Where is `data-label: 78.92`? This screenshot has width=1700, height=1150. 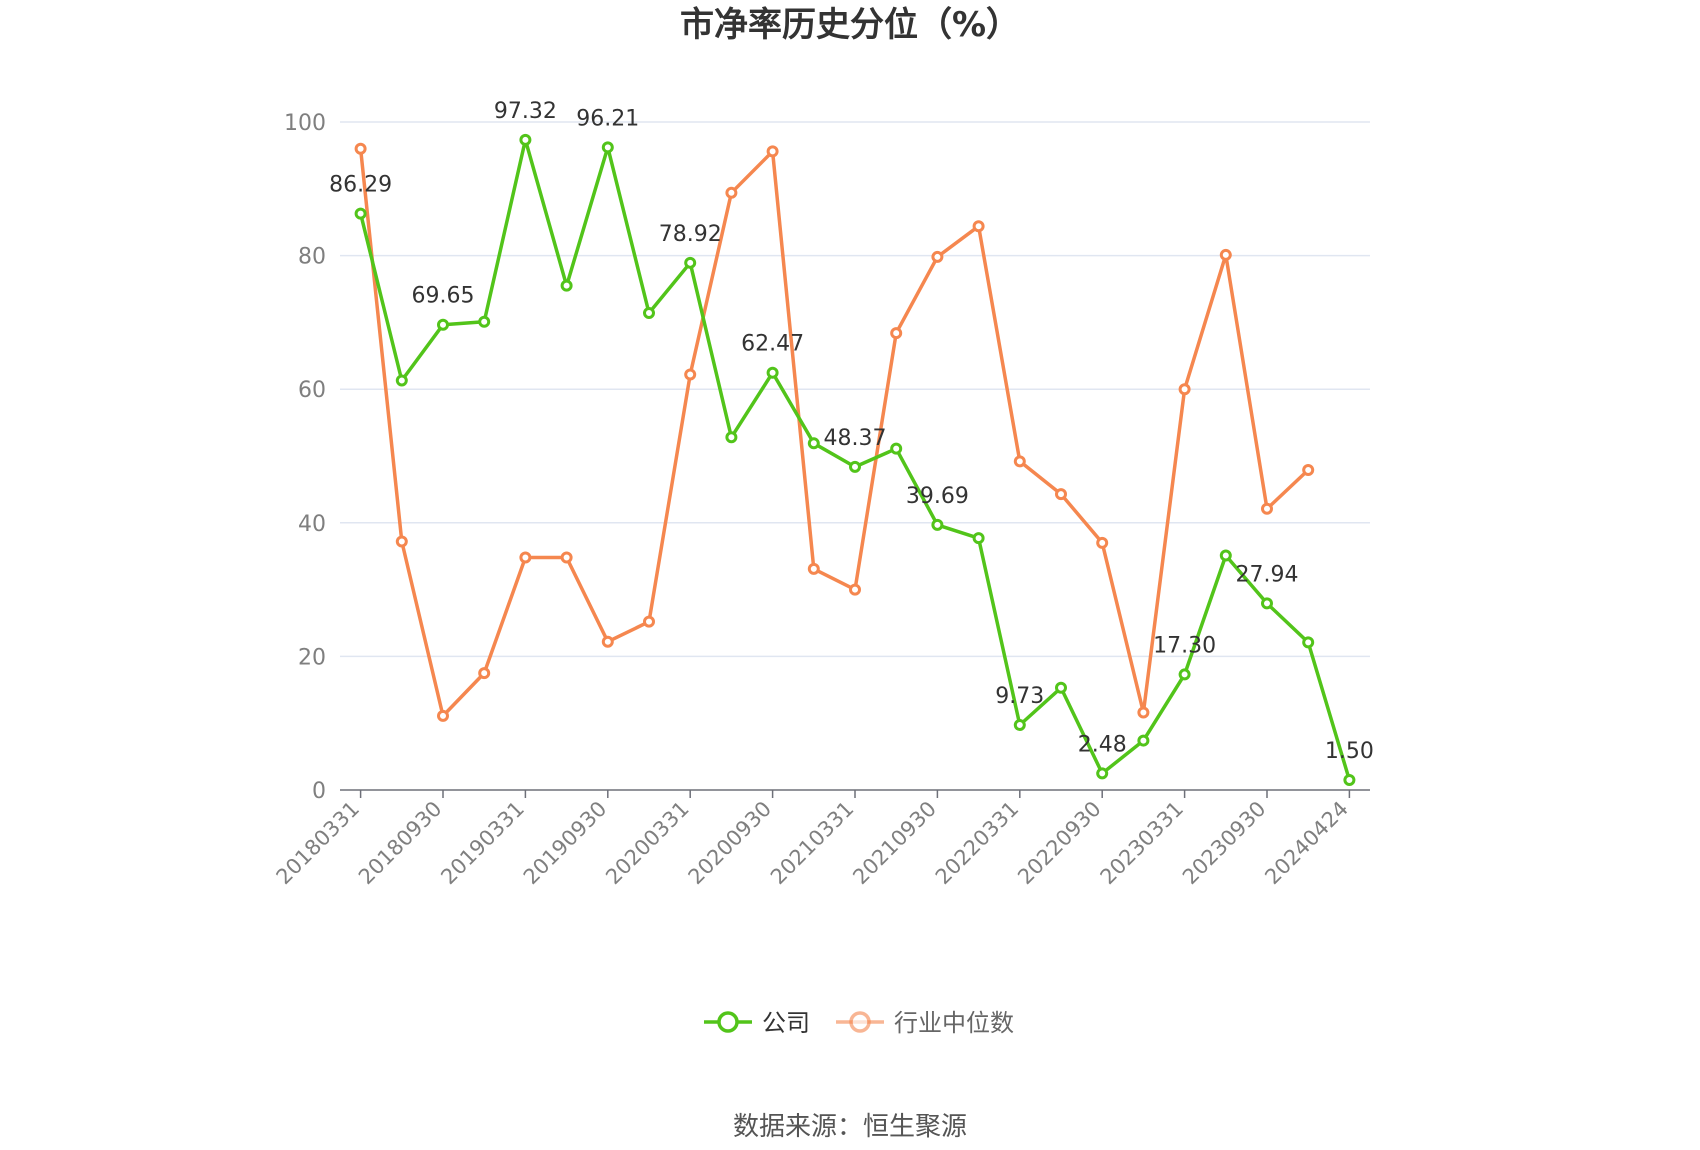 data-label: 78.92 is located at coordinates (690, 234).